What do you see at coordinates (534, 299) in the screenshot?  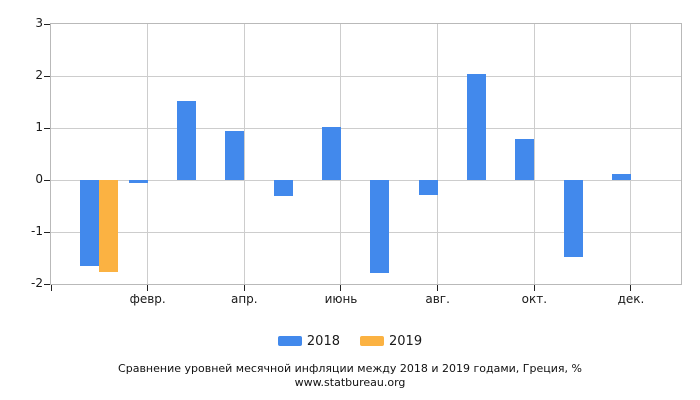 I see `x-axis-label: окт.` at bounding box center [534, 299].